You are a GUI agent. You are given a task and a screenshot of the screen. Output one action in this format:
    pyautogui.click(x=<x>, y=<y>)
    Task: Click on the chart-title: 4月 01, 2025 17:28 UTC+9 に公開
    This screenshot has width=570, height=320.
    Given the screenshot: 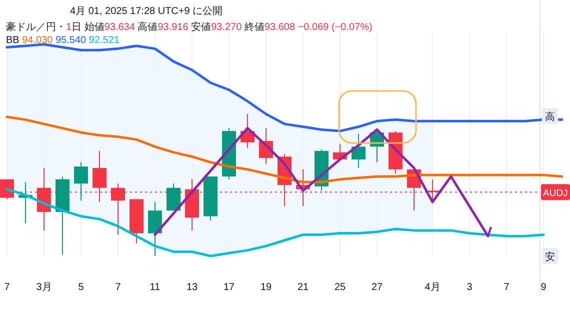 What is the action you would take?
    pyautogui.click(x=146, y=11)
    